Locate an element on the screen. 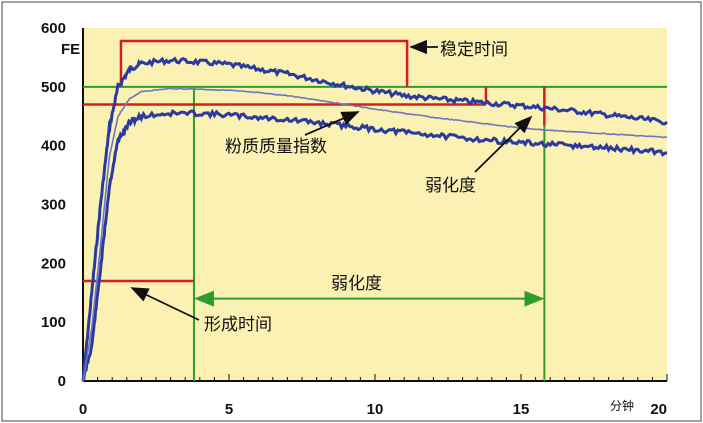 Image resolution: width=703 pixels, height=423 pixels. y-tick-label: 400 is located at coordinates (53, 146).